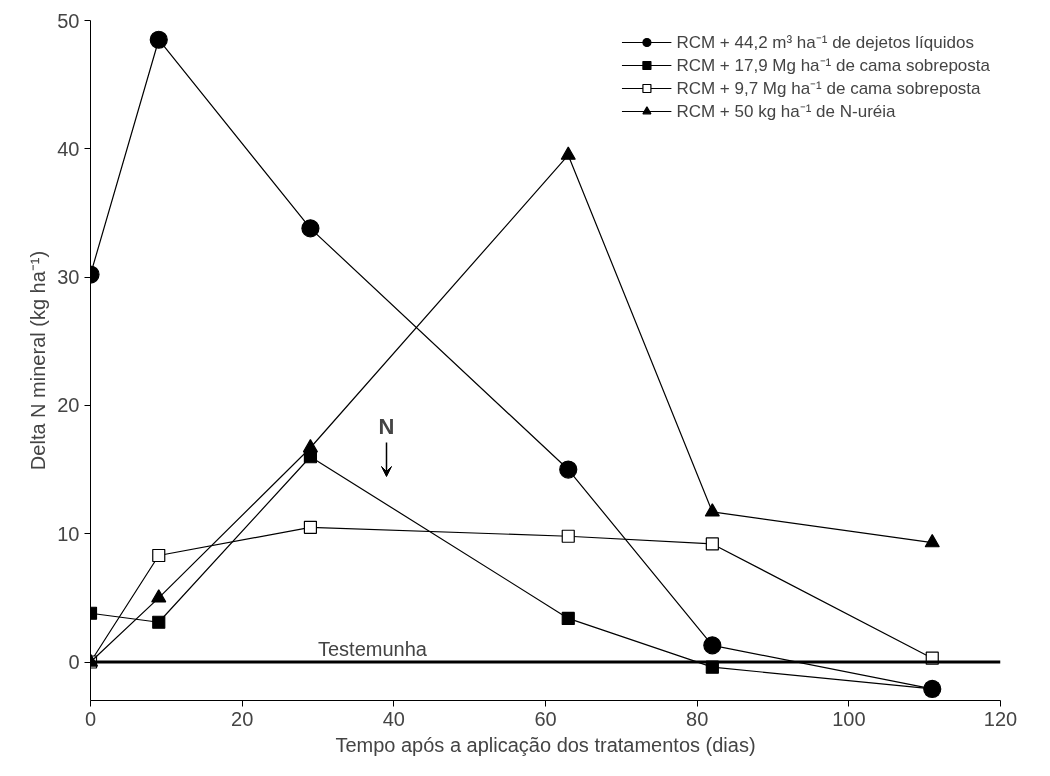 The height and width of the screenshot is (776, 1050). I want to click on y-tick-label: 40, so click(68, 148).